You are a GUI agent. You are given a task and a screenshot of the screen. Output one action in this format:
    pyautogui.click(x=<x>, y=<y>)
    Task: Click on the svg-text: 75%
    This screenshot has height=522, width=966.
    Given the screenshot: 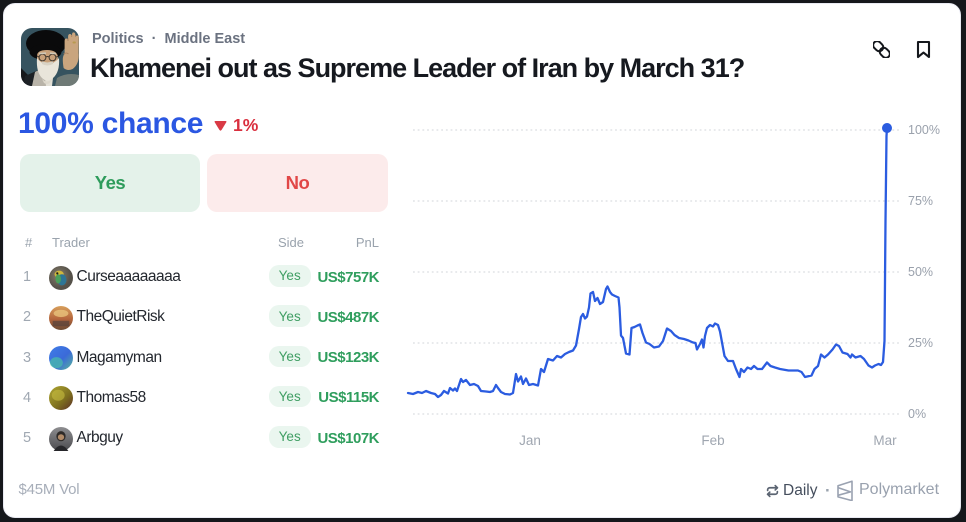 What is the action you would take?
    pyautogui.click(x=920, y=201)
    